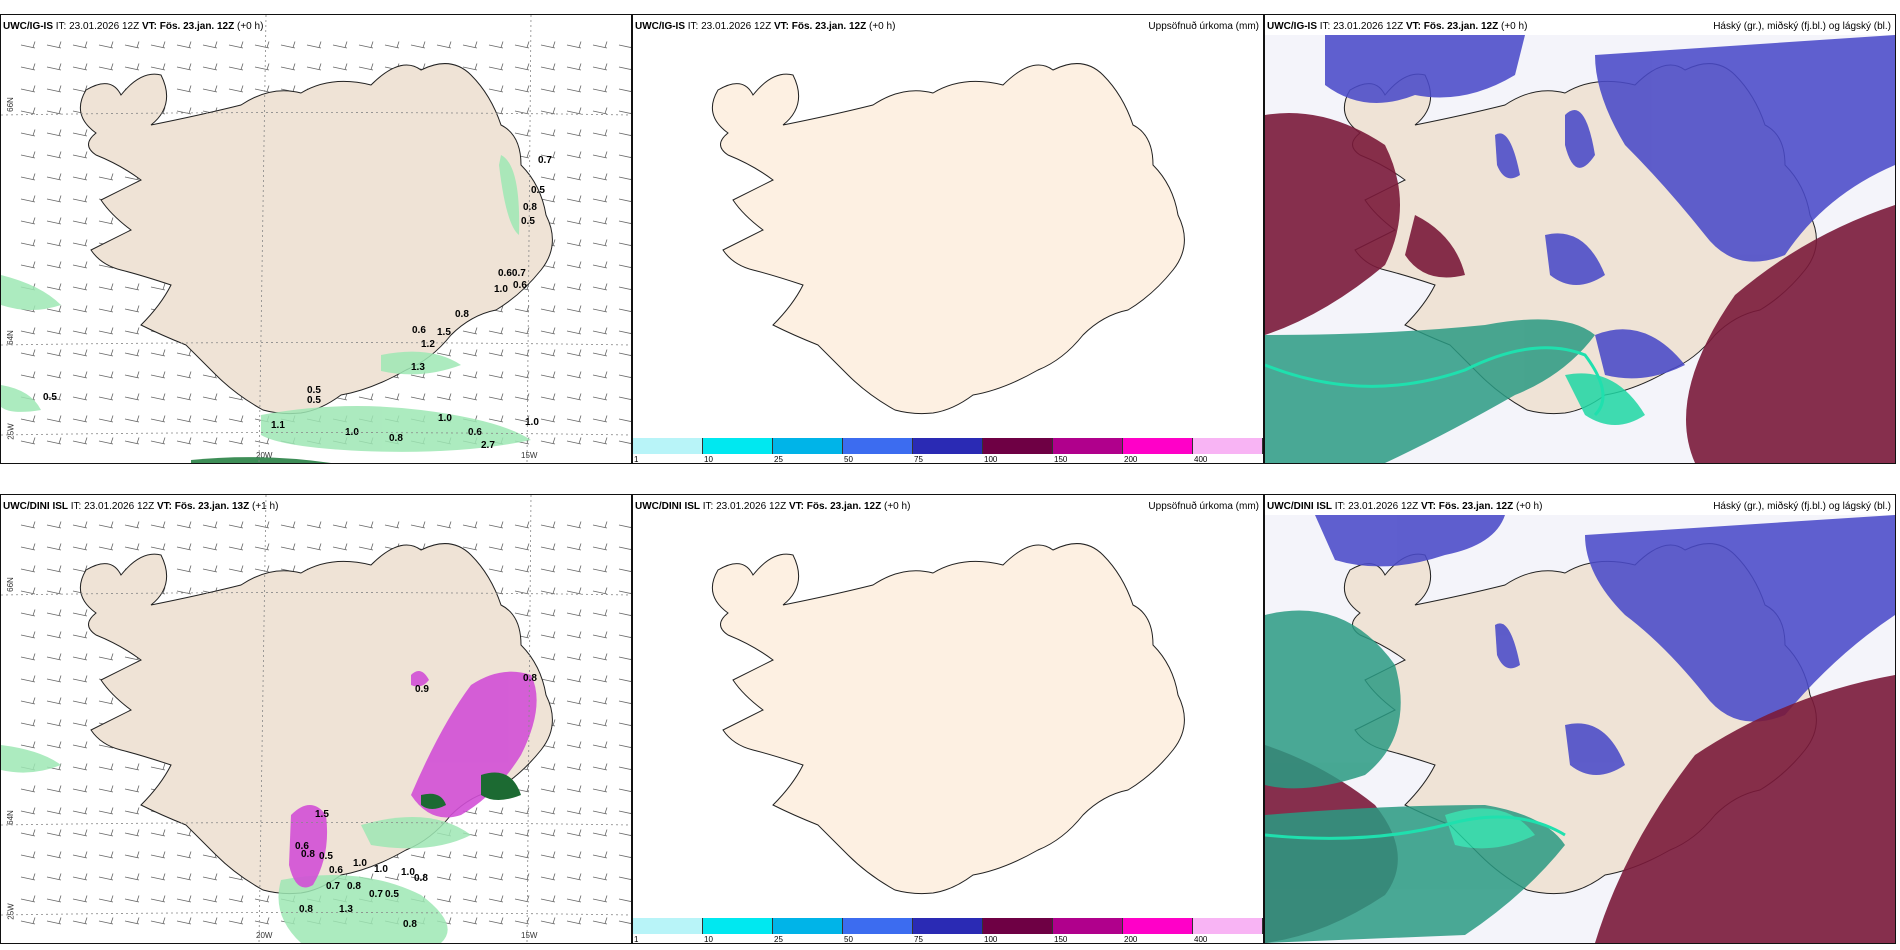 The width and height of the screenshot is (1900, 950). I want to click on lon-label: 15W, so click(529, 935).